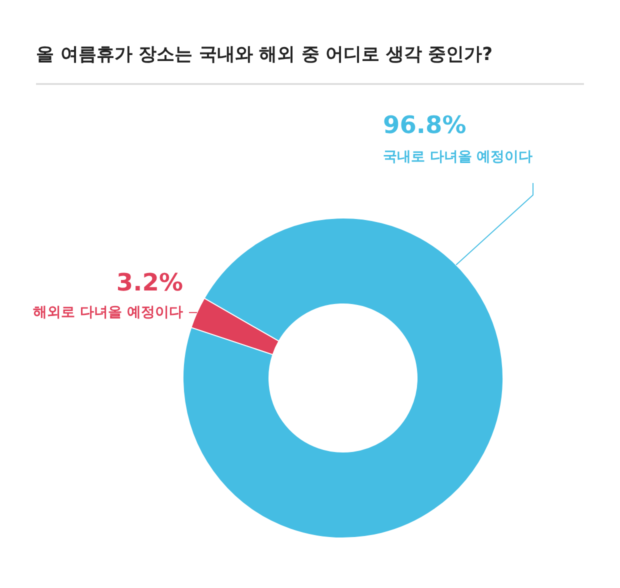  Describe the element at coordinates (235, 327) in the screenshot. I see `donut-slice` at that location.